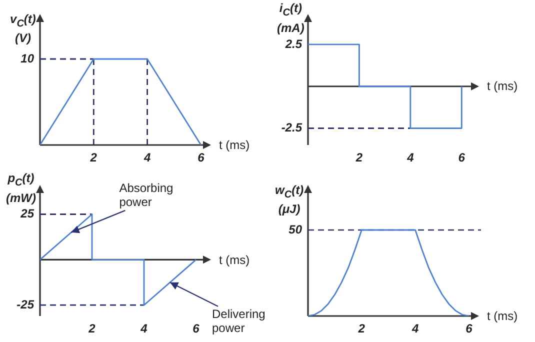 The height and width of the screenshot is (342, 535). What do you see at coordinates (291, 127) in the screenshot?
I see `y-tick-label: -2.5` at bounding box center [291, 127].